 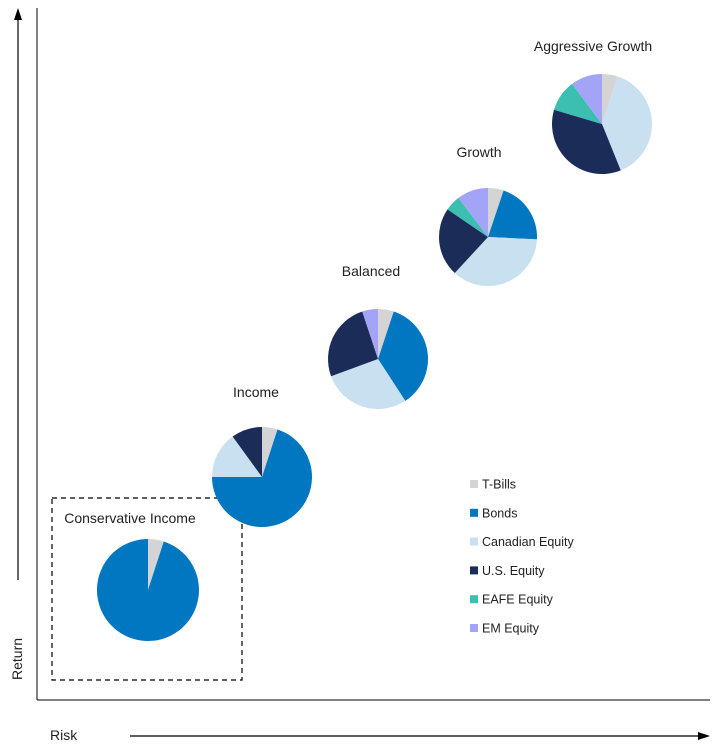 What do you see at coordinates (496, 212) in the screenshot?
I see `pie-slice-growth-t-bills` at bounding box center [496, 212].